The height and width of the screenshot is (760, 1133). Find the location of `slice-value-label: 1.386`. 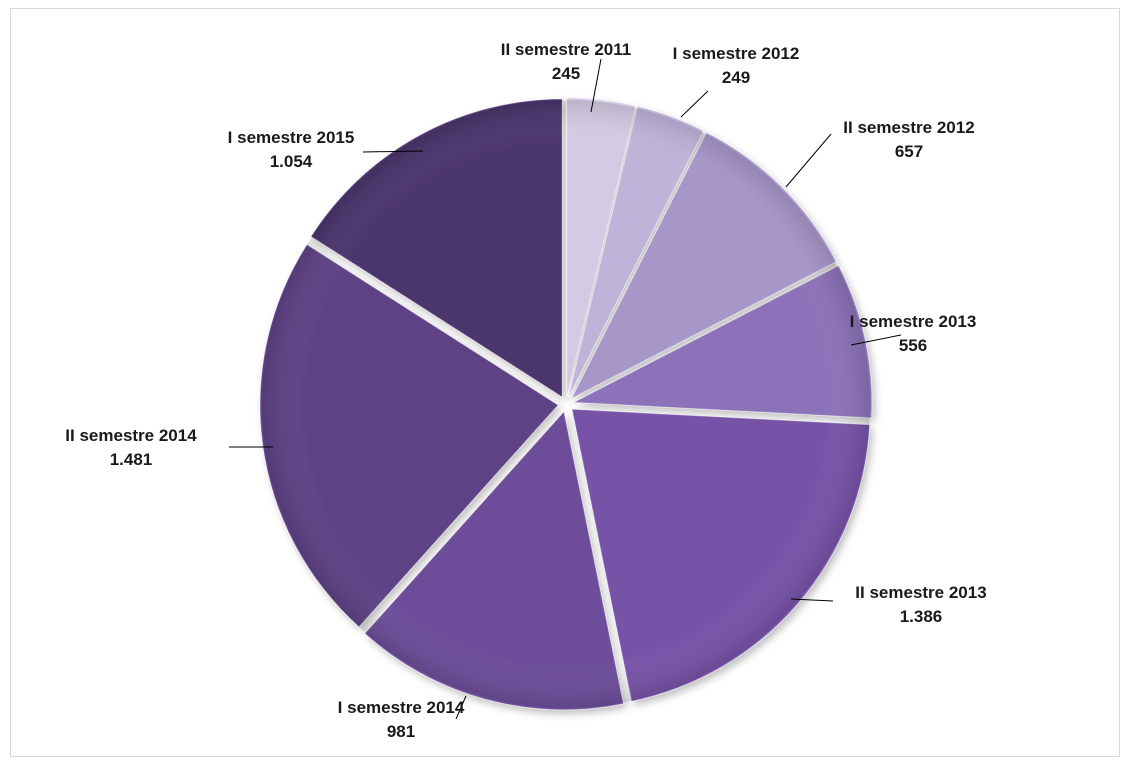

slice-value-label: 1.386 is located at coordinates (921, 616).